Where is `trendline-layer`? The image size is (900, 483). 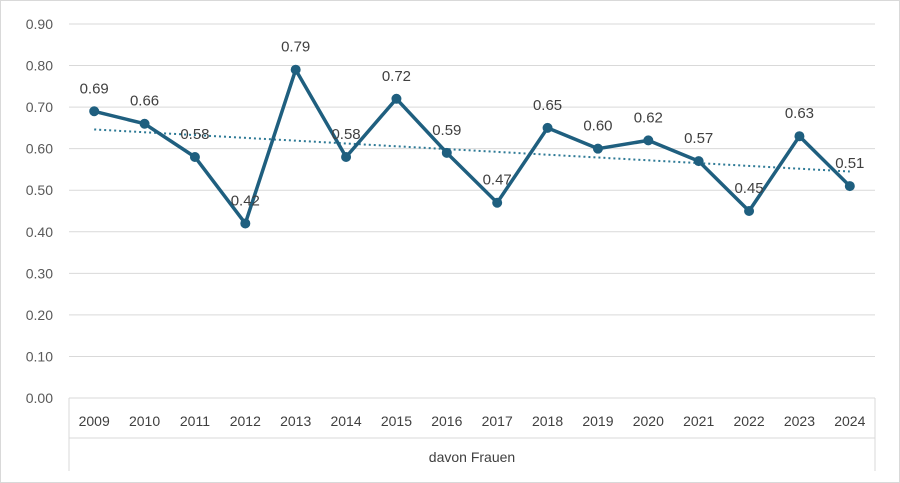 trendline-layer is located at coordinates (472, 150).